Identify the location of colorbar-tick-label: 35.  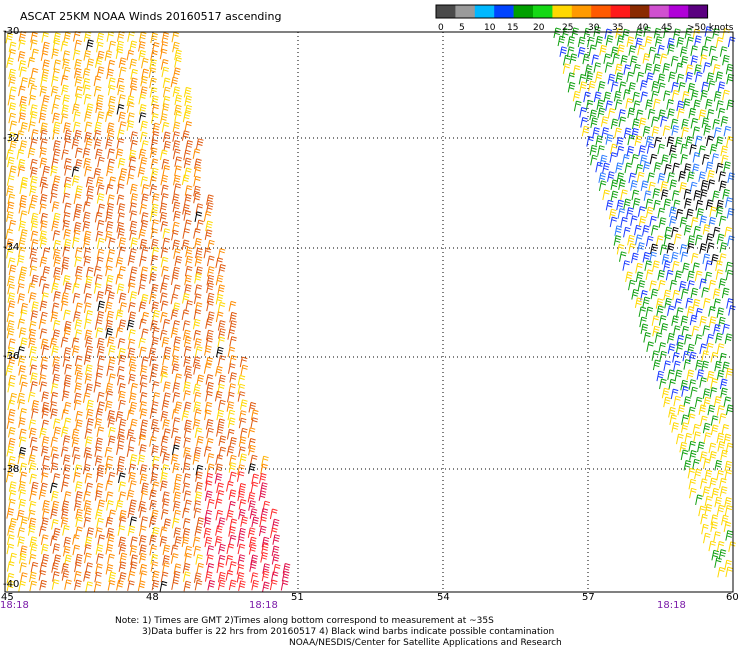
(617, 28).